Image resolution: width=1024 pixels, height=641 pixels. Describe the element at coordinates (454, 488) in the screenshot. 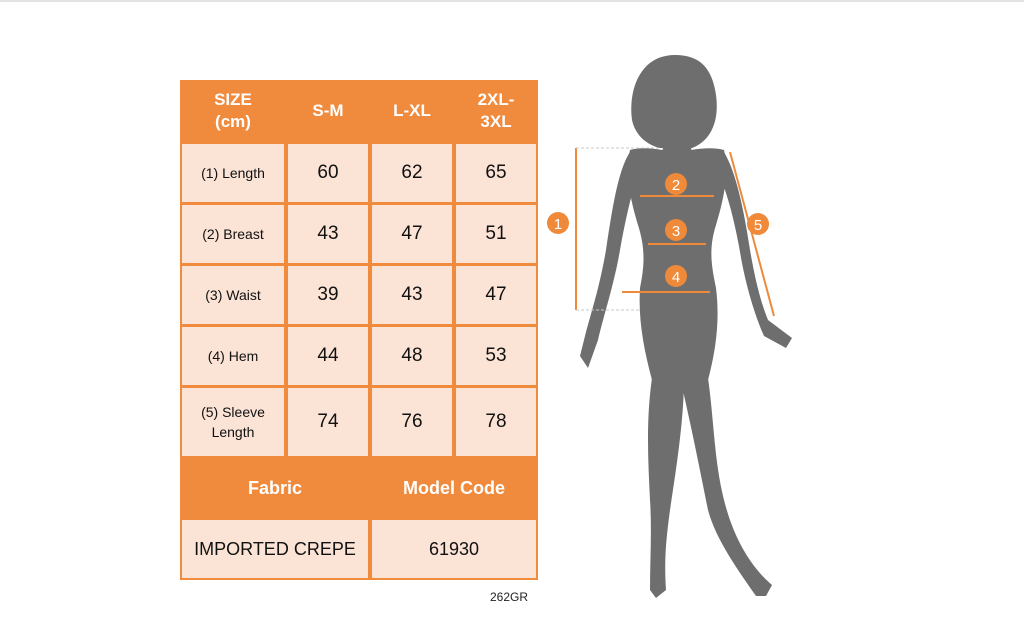

I see `model-code-header: Model Code` at that location.